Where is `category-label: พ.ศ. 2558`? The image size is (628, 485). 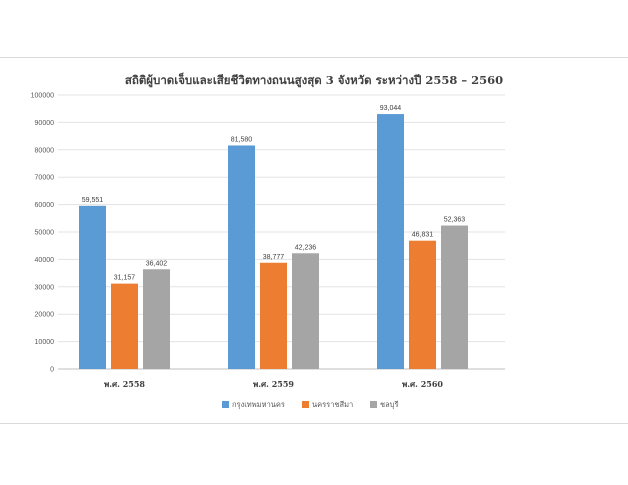
category-label: พ.ศ. 2558 is located at coordinates (124, 384).